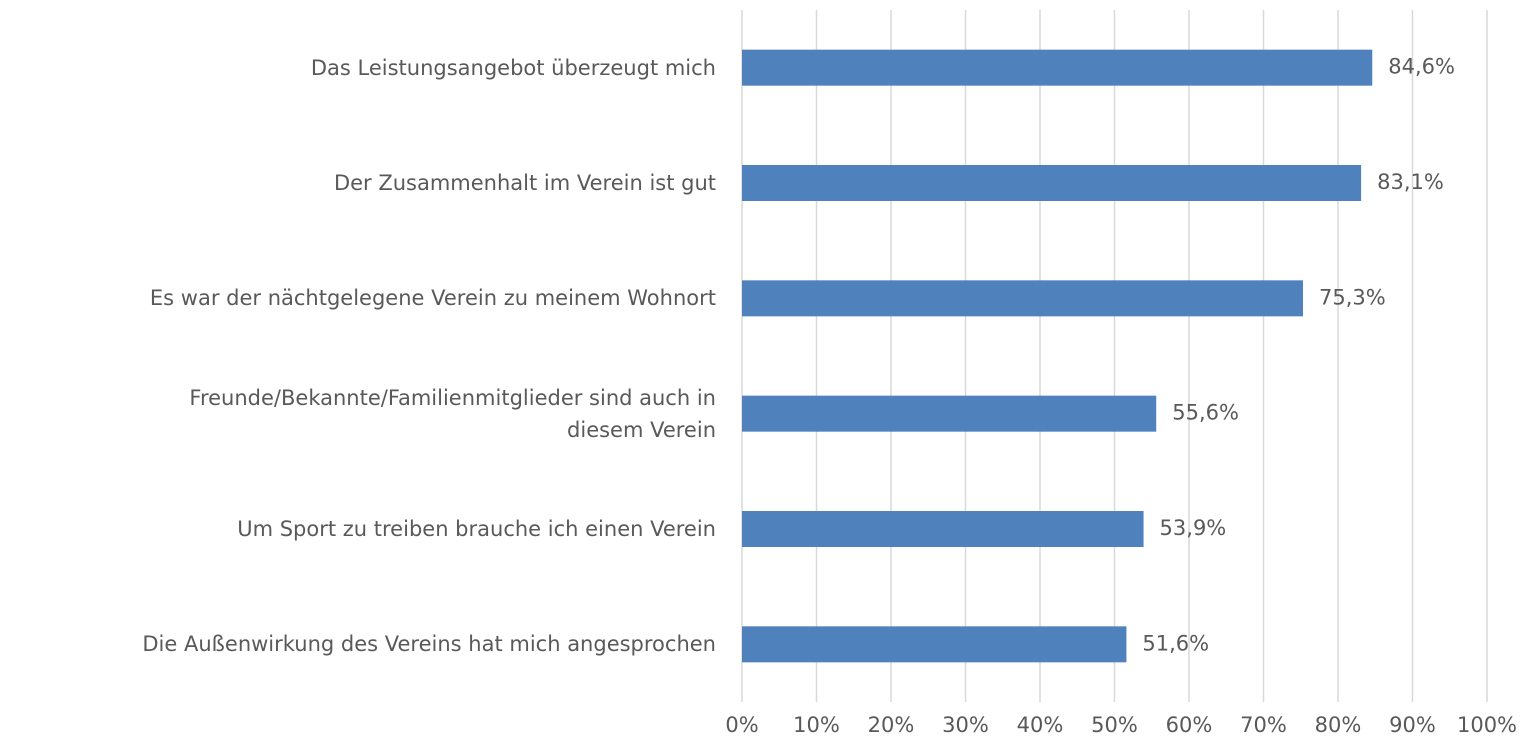 This screenshot has height=750, width=1522. What do you see at coordinates (513, 67) in the screenshot?
I see `y-tick-label: Das Leistungsangebot überzeugt mich` at bounding box center [513, 67].